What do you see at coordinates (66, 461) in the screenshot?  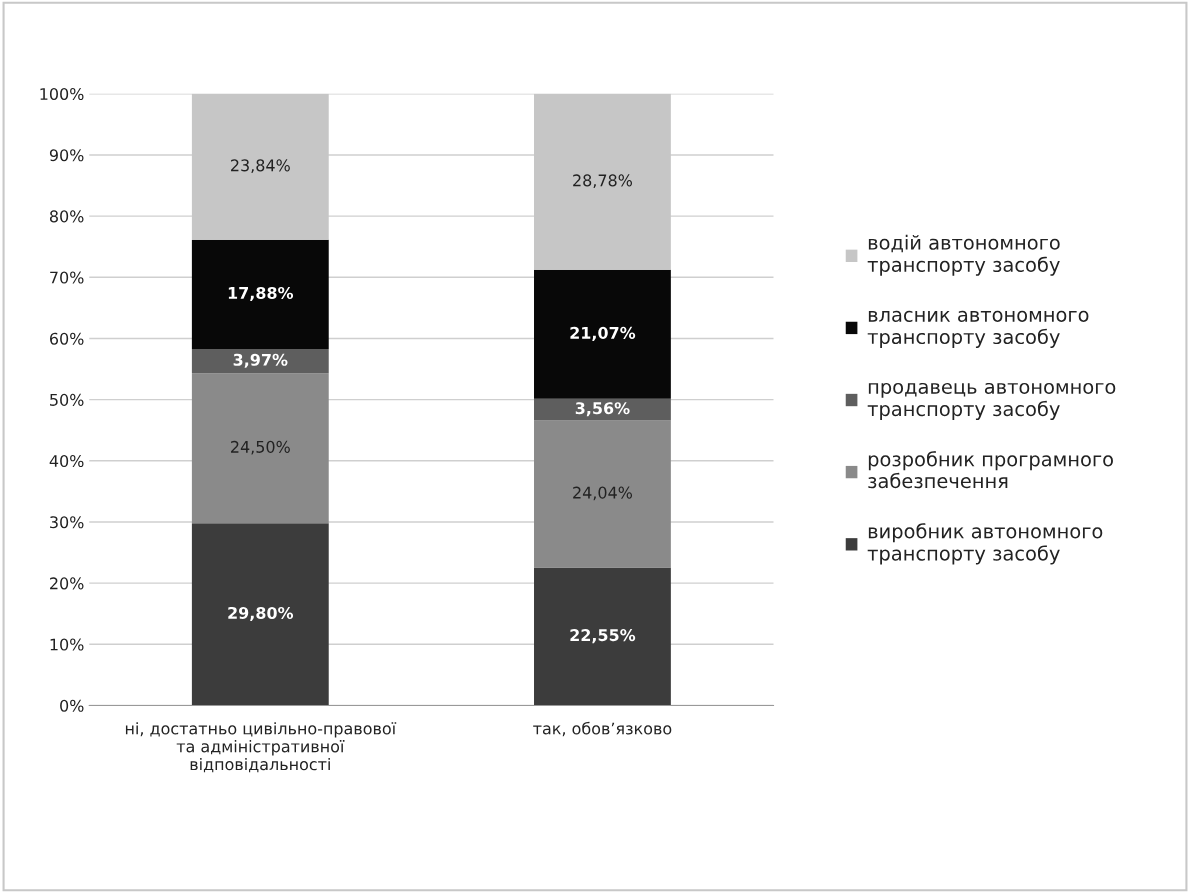 I see `y-tick-label: 40%` at bounding box center [66, 461].